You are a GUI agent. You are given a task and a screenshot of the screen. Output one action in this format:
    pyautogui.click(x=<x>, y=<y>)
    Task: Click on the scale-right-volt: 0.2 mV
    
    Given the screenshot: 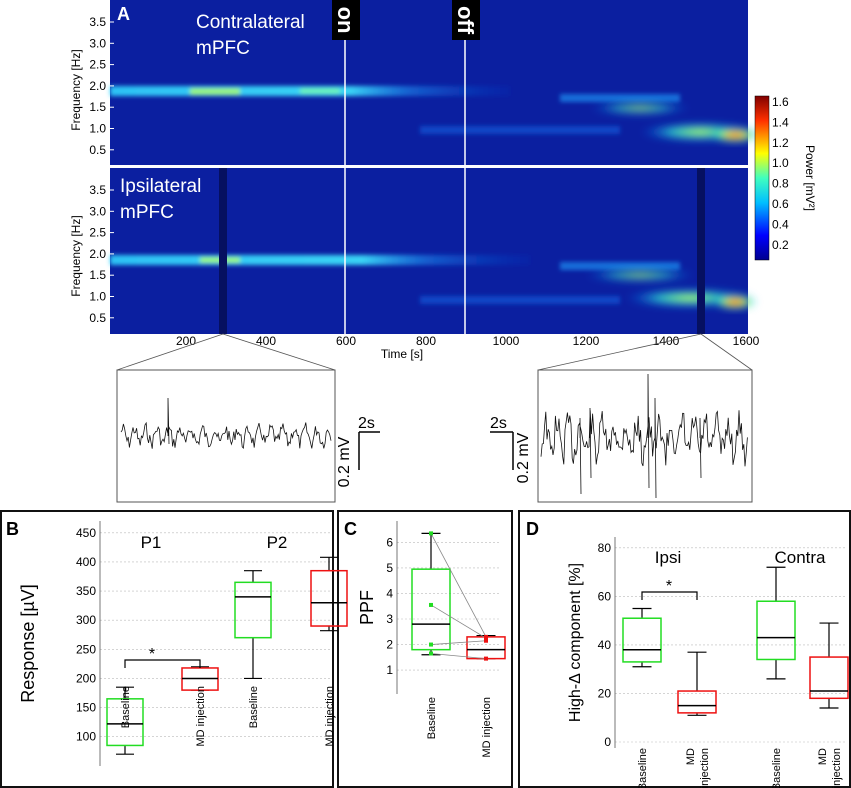 What is the action you would take?
    pyautogui.click(x=523, y=457)
    